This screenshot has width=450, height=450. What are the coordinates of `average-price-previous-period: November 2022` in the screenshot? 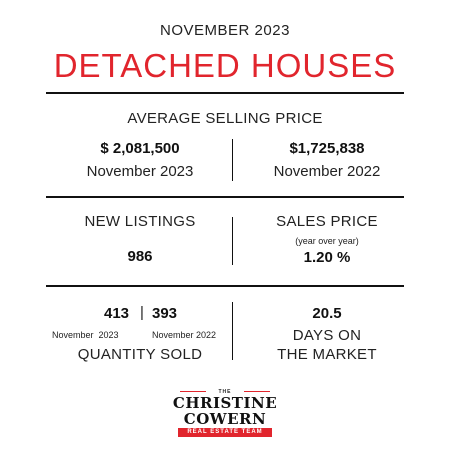 It's located at (327, 171).